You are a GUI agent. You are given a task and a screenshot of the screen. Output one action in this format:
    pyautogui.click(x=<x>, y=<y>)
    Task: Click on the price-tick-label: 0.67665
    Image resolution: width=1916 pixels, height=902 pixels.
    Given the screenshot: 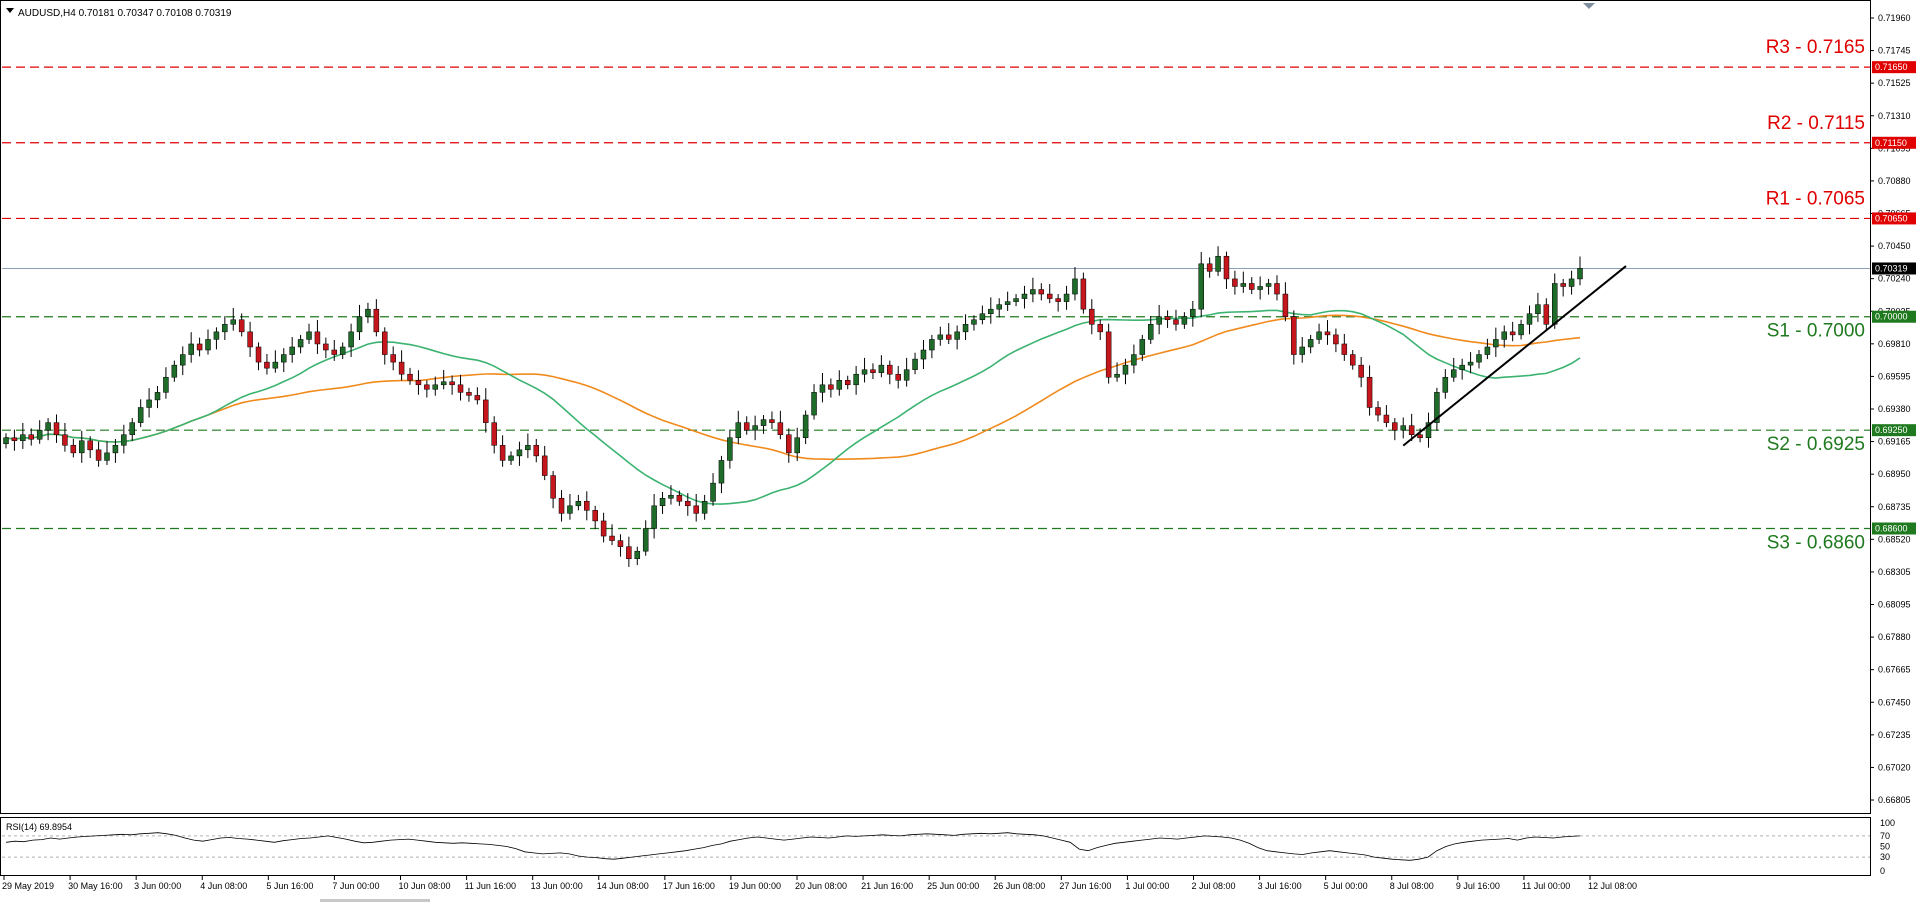 What is the action you would take?
    pyautogui.click(x=1894, y=670)
    